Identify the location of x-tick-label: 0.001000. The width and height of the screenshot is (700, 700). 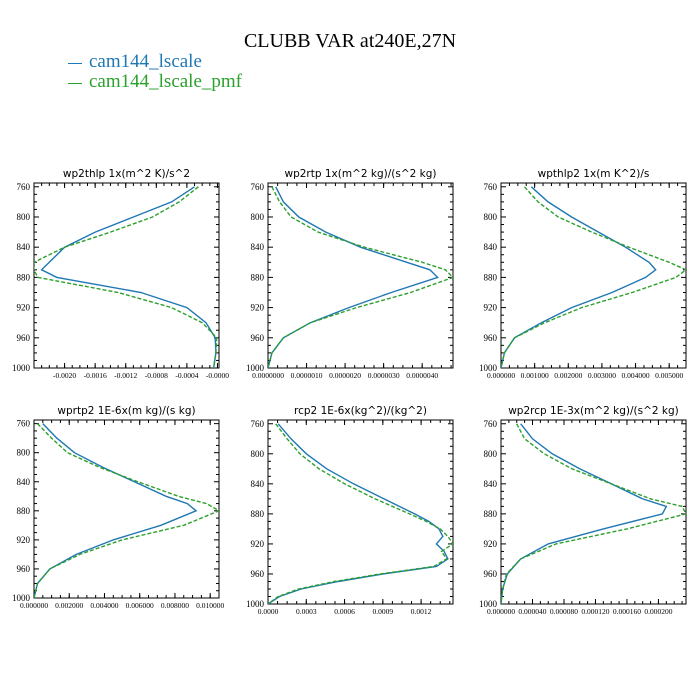
(535, 375).